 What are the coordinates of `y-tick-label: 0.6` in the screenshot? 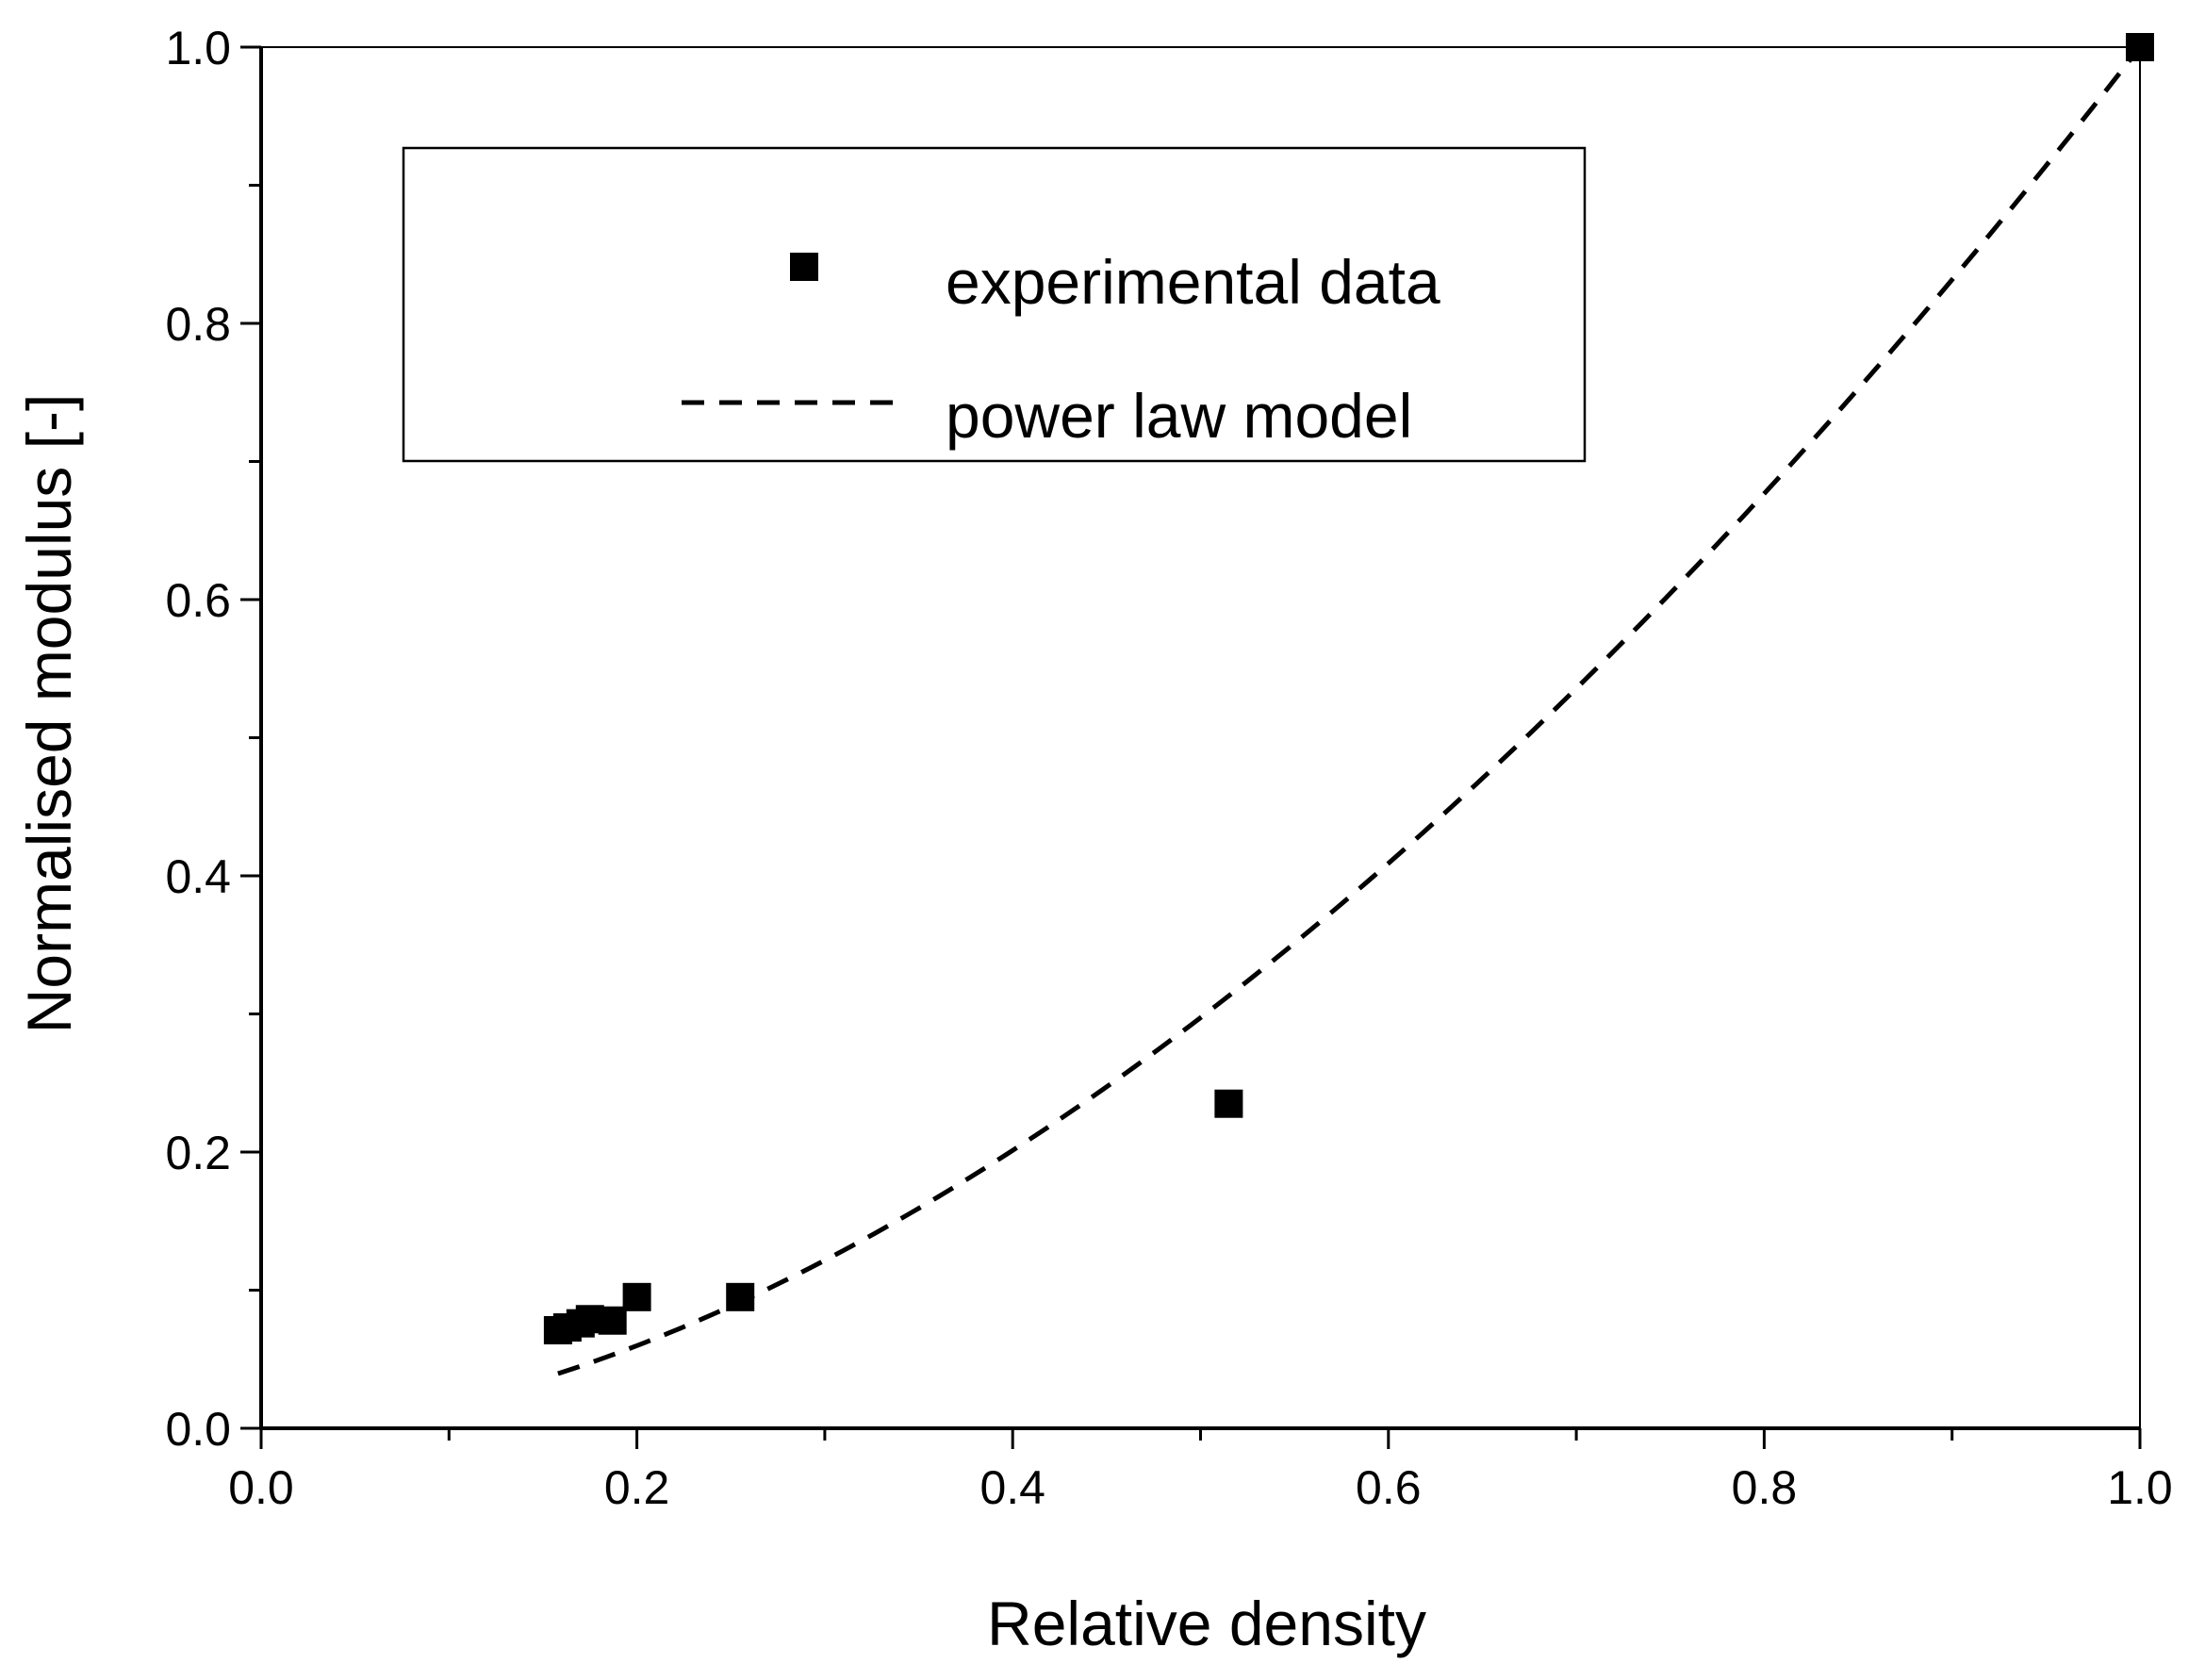 It's located at (198, 600).